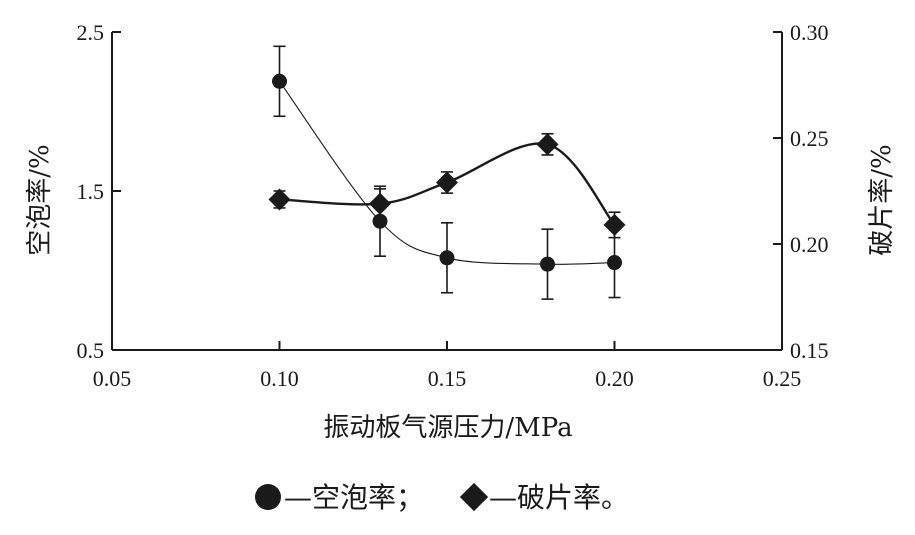 The width and height of the screenshot is (915, 535). What do you see at coordinates (882, 199) in the screenshot?
I see `y-axis-title-right: 破片率/%` at bounding box center [882, 199].